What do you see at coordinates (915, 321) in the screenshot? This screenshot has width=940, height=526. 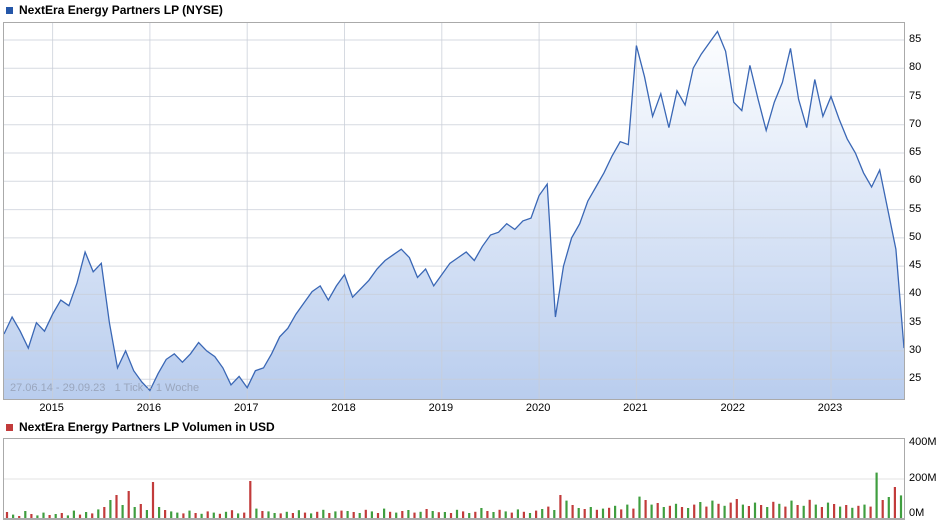 I see `price-ytick-label: 35` at bounding box center [915, 321].